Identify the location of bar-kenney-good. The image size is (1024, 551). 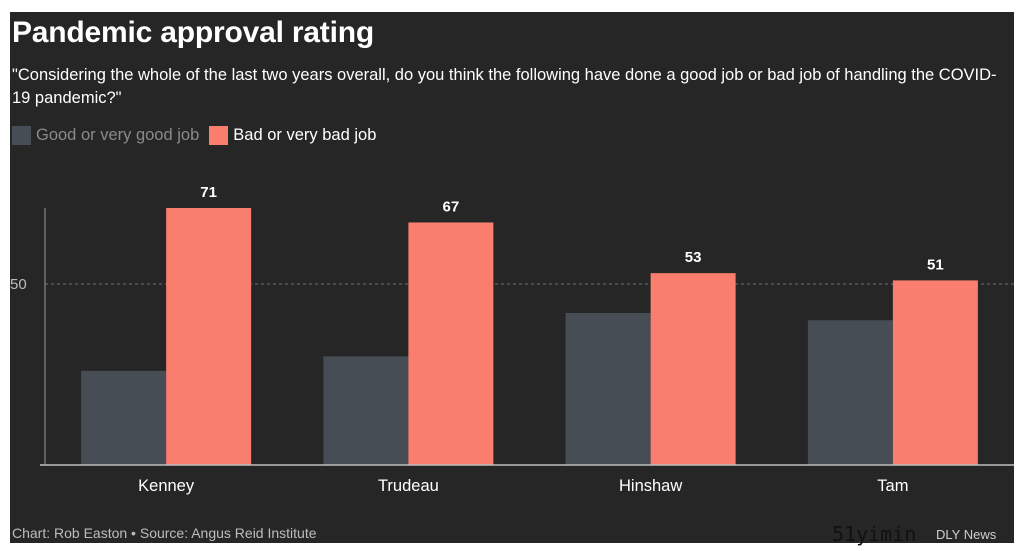
(124, 417).